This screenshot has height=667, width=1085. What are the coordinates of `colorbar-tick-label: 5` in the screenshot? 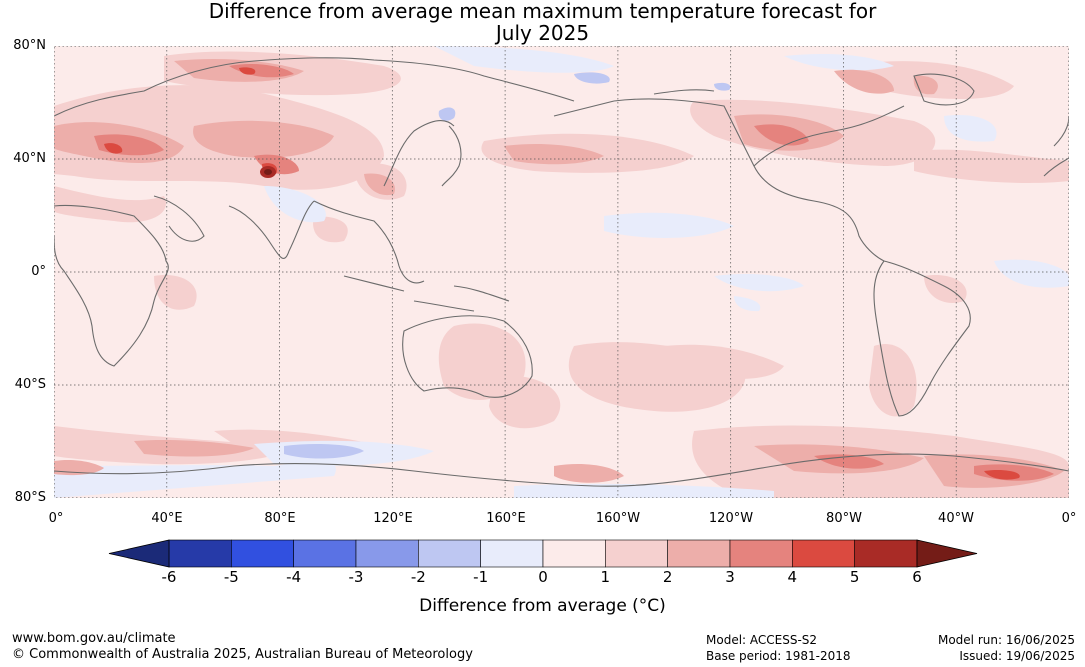 It's located at (854, 577).